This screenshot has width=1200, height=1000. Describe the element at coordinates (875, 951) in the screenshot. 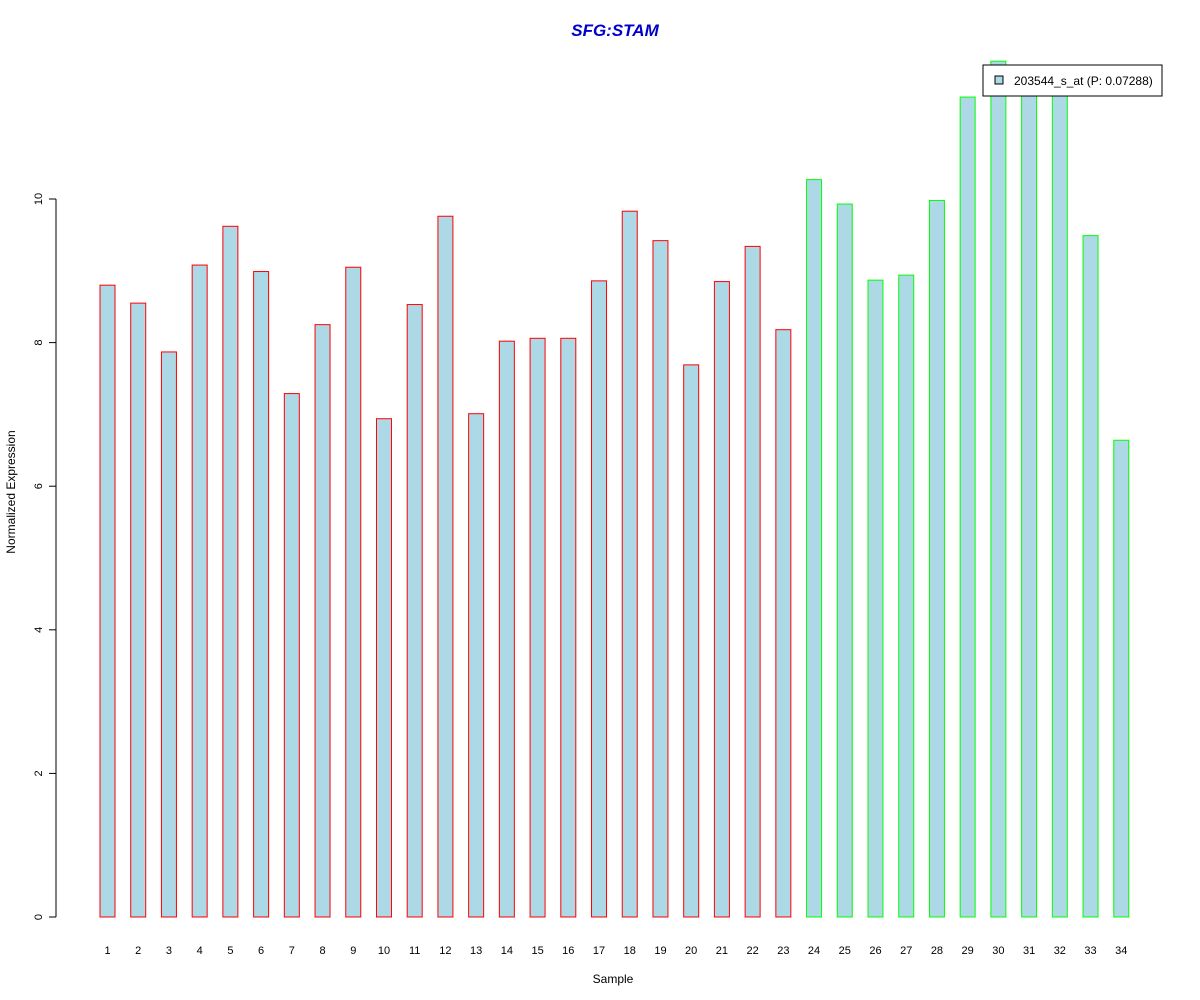

I see `x-tick-label: 26` at that location.